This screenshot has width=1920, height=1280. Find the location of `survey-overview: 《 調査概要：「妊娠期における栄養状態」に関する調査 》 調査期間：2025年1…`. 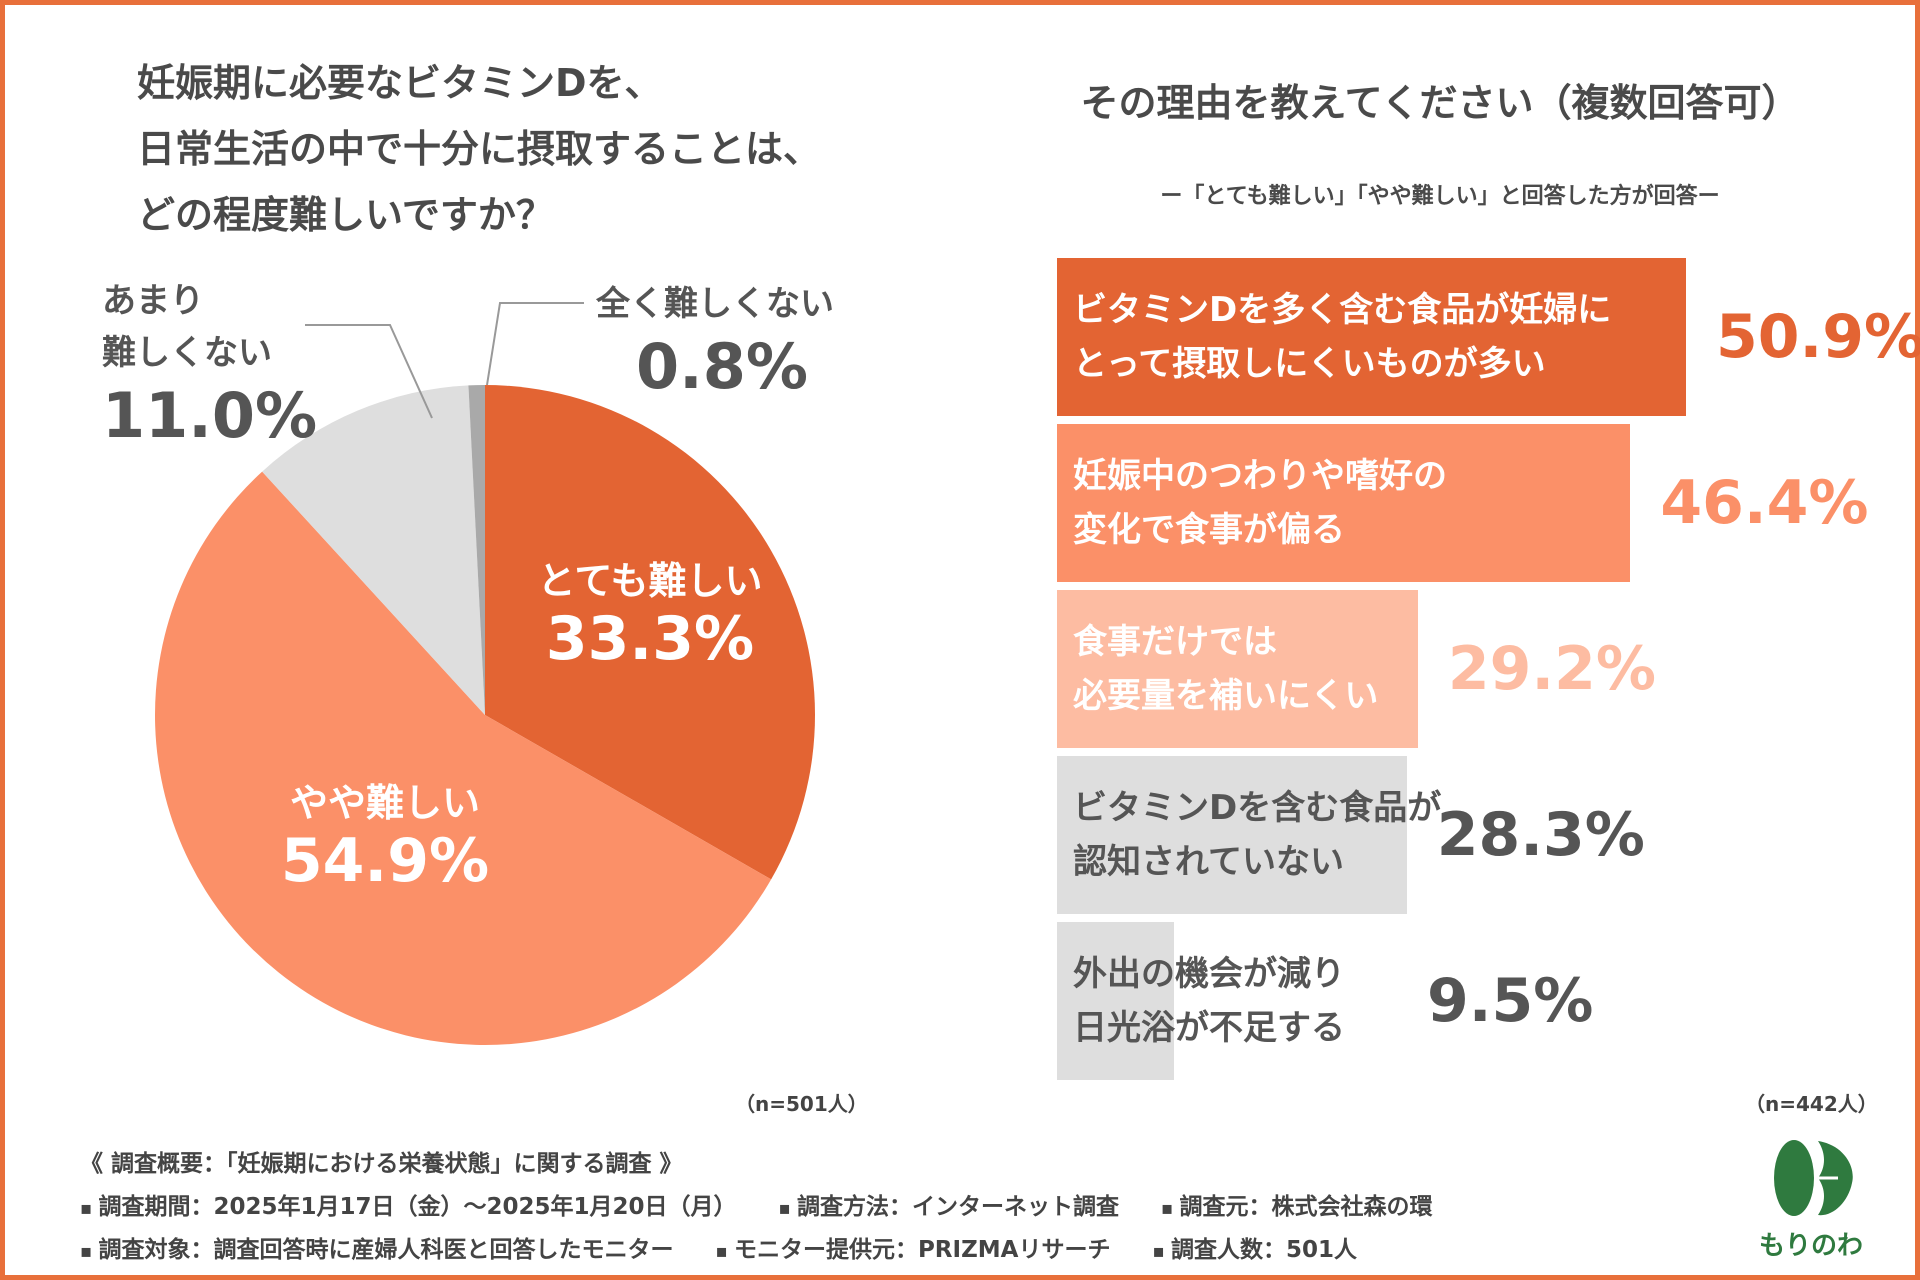

survey-overview: 《 調査概要：「妊娠期における栄養状態」に関する調査 》 調査期間：2025年1… is located at coordinates (773, 1207).